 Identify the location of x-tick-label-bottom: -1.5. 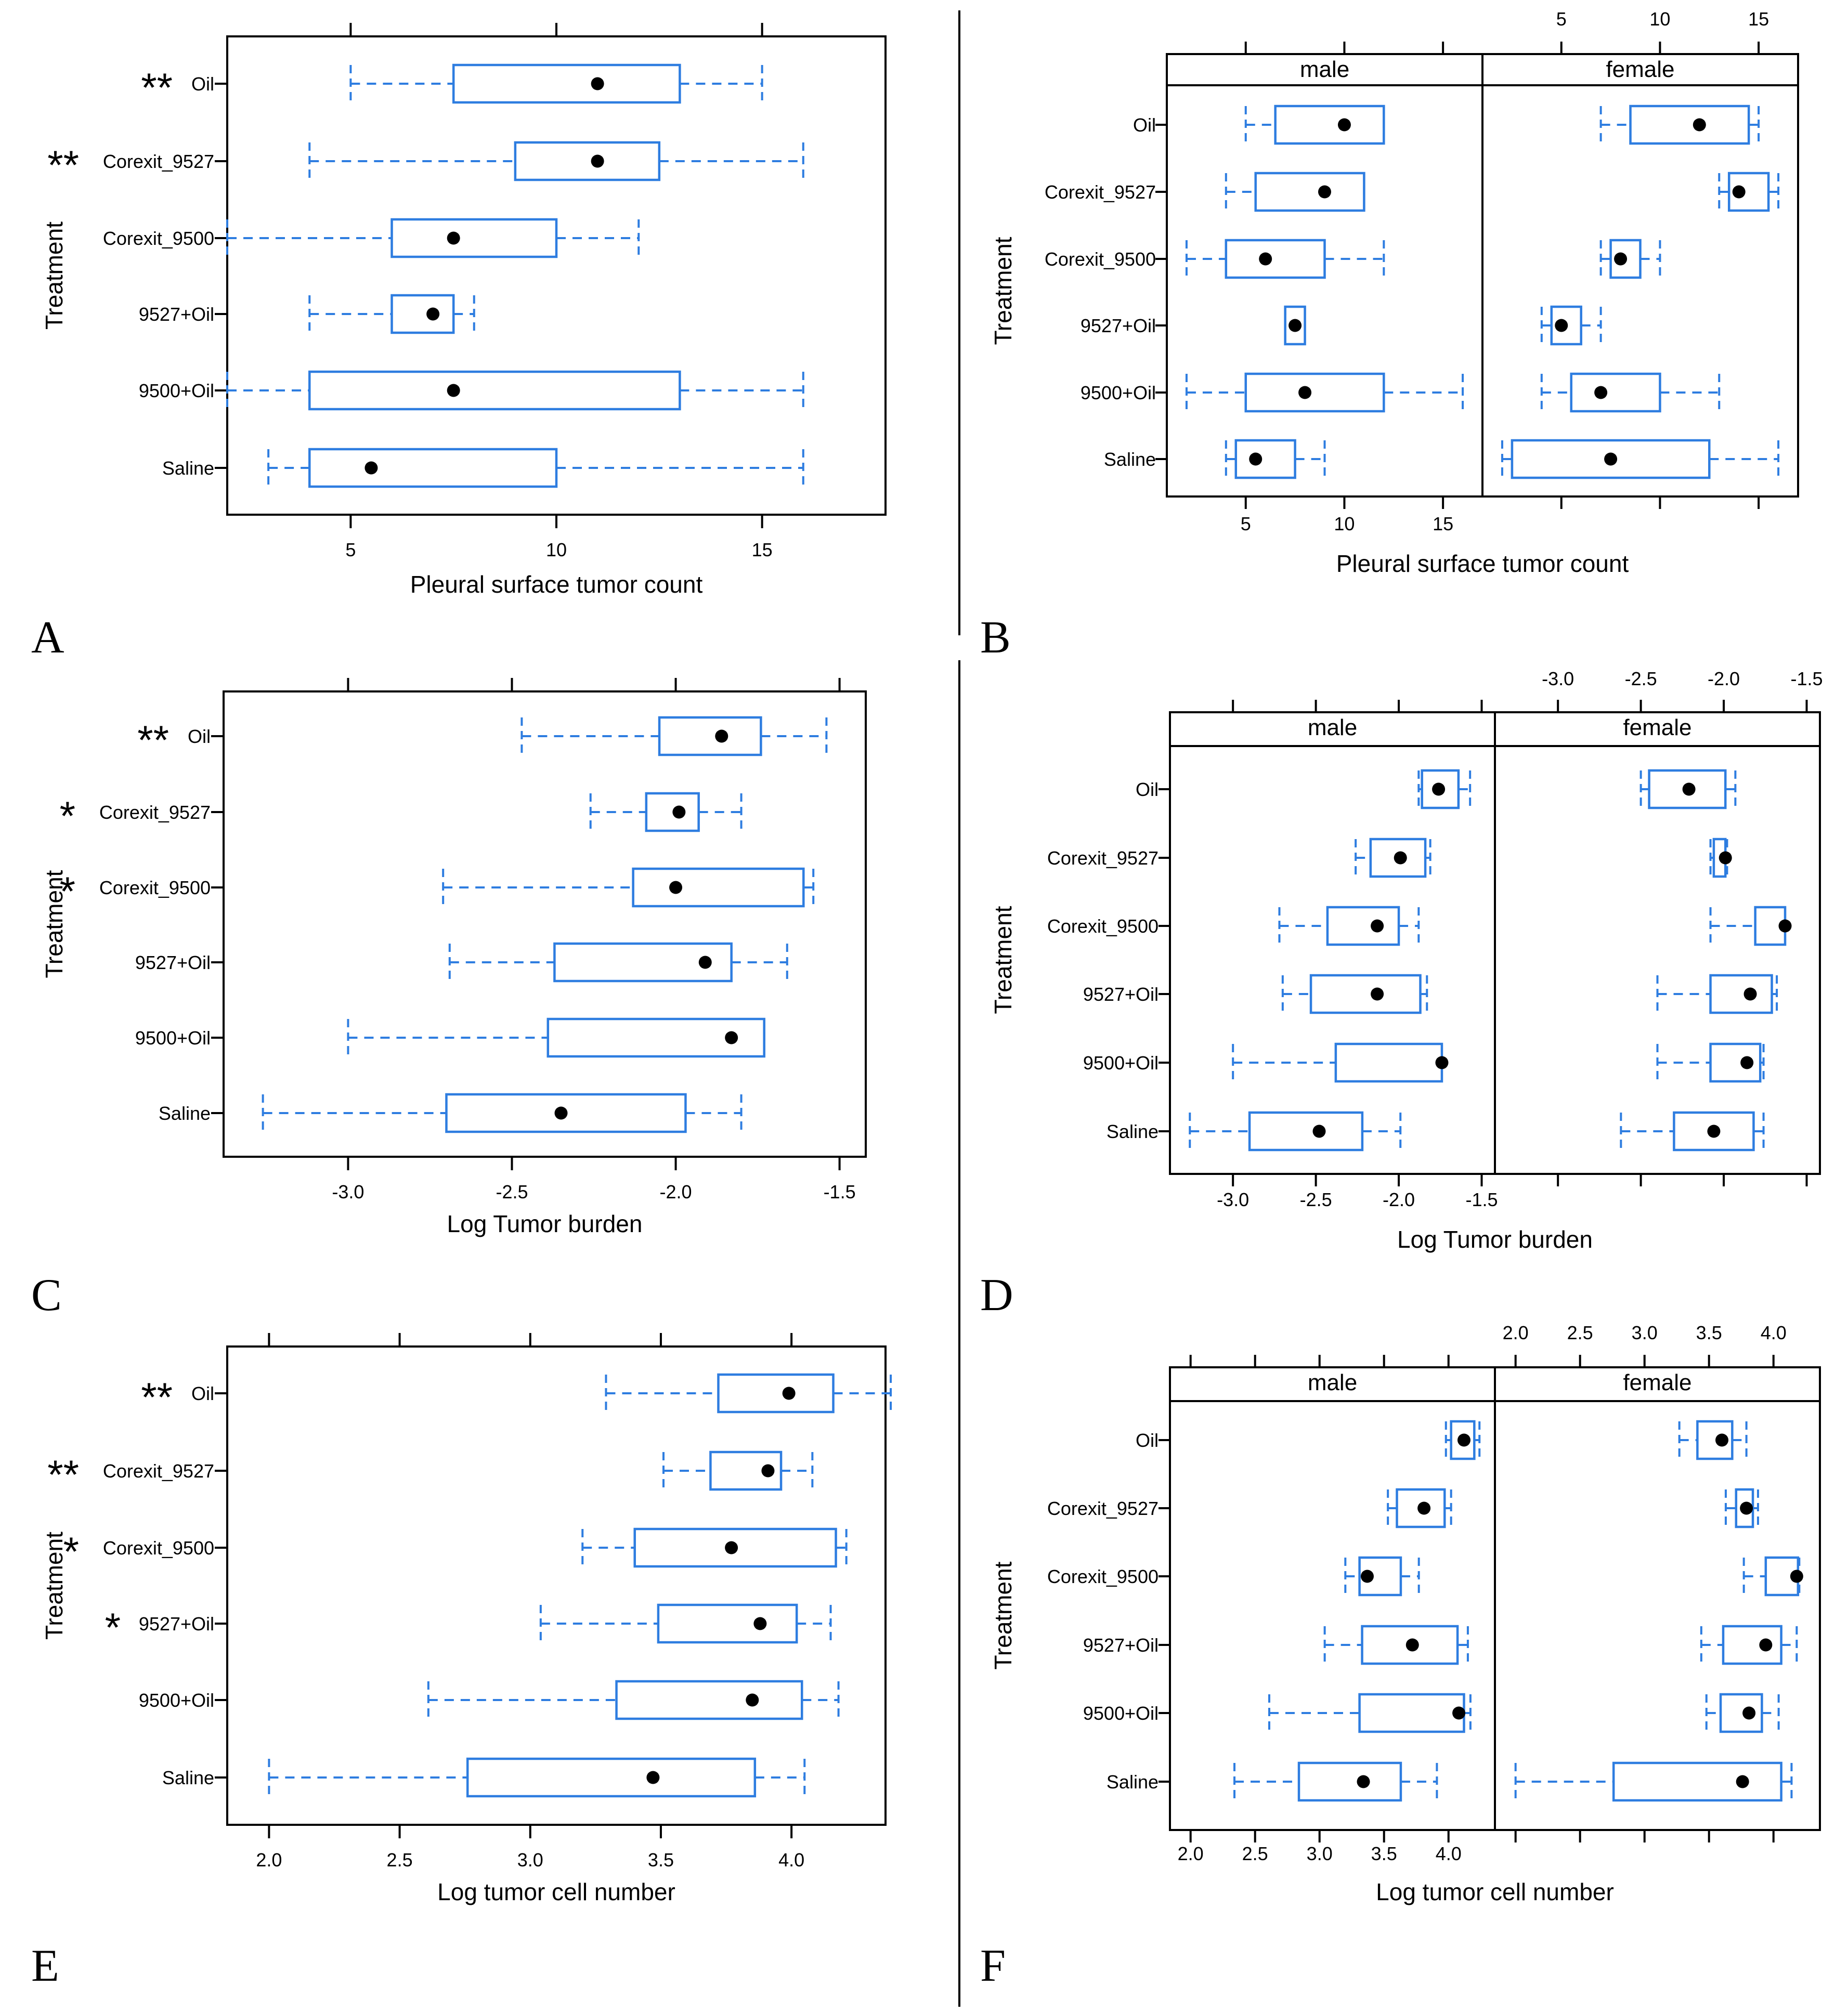
(1481, 1199).